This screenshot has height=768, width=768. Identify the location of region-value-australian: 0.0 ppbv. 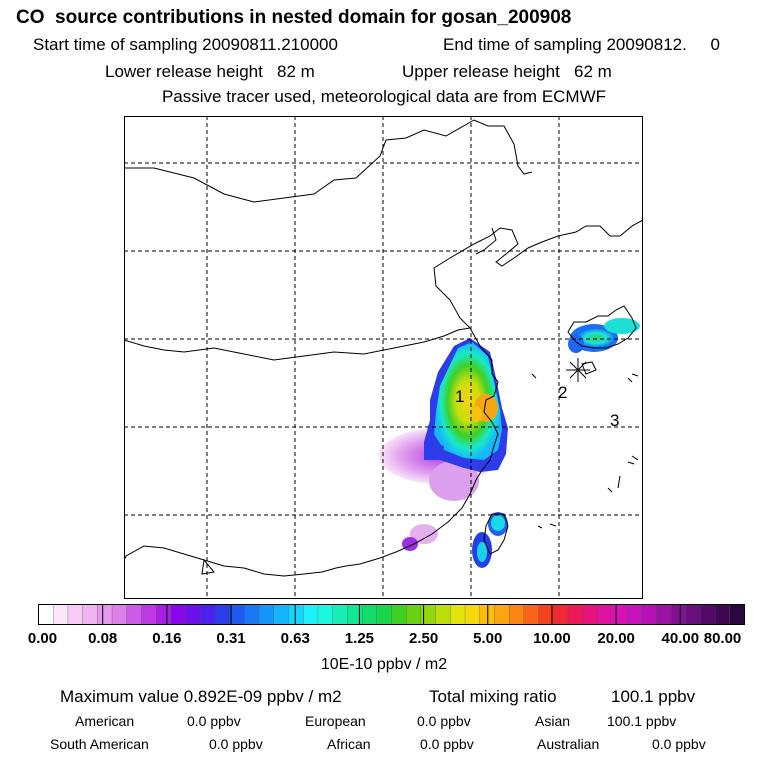
(679, 744).